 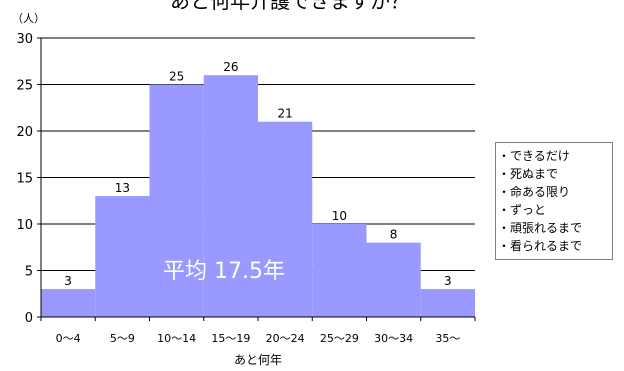 I want to click on data-label: 8, so click(x=394, y=235).